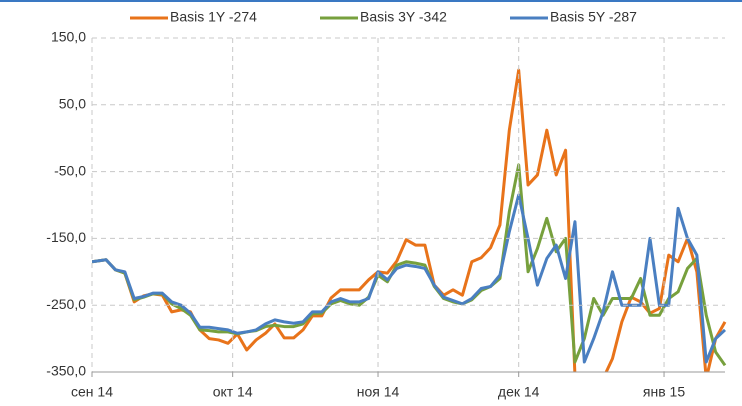  Describe the element at coordinates (378, 392) in the screenshot. I see `x-tick-label: ноя 14` at that location.